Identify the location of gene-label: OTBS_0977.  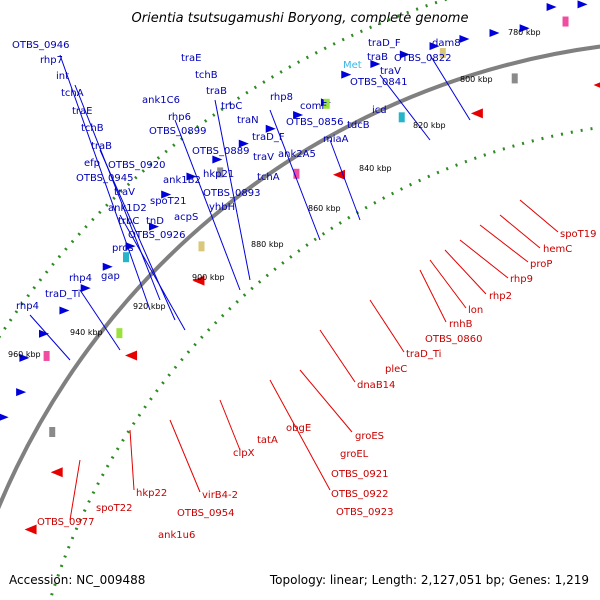
(65, 522).